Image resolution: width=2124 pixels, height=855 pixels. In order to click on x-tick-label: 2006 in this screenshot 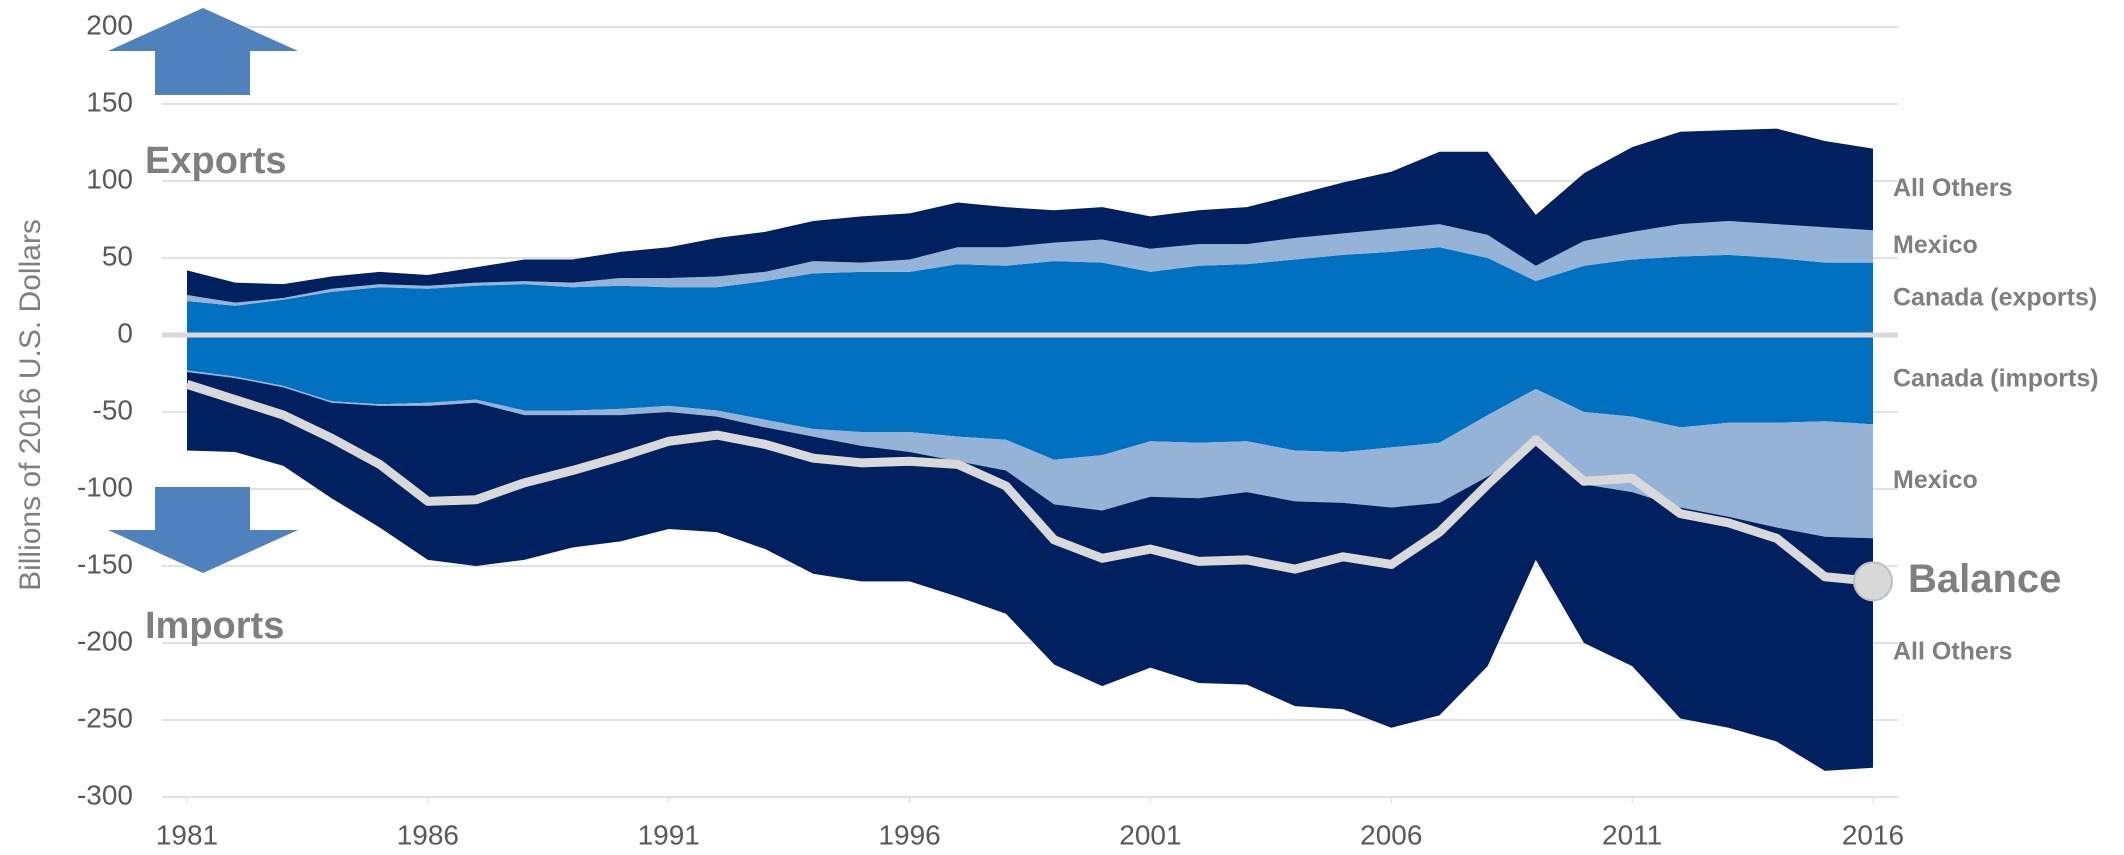, I will do `click(1391, 834)`.